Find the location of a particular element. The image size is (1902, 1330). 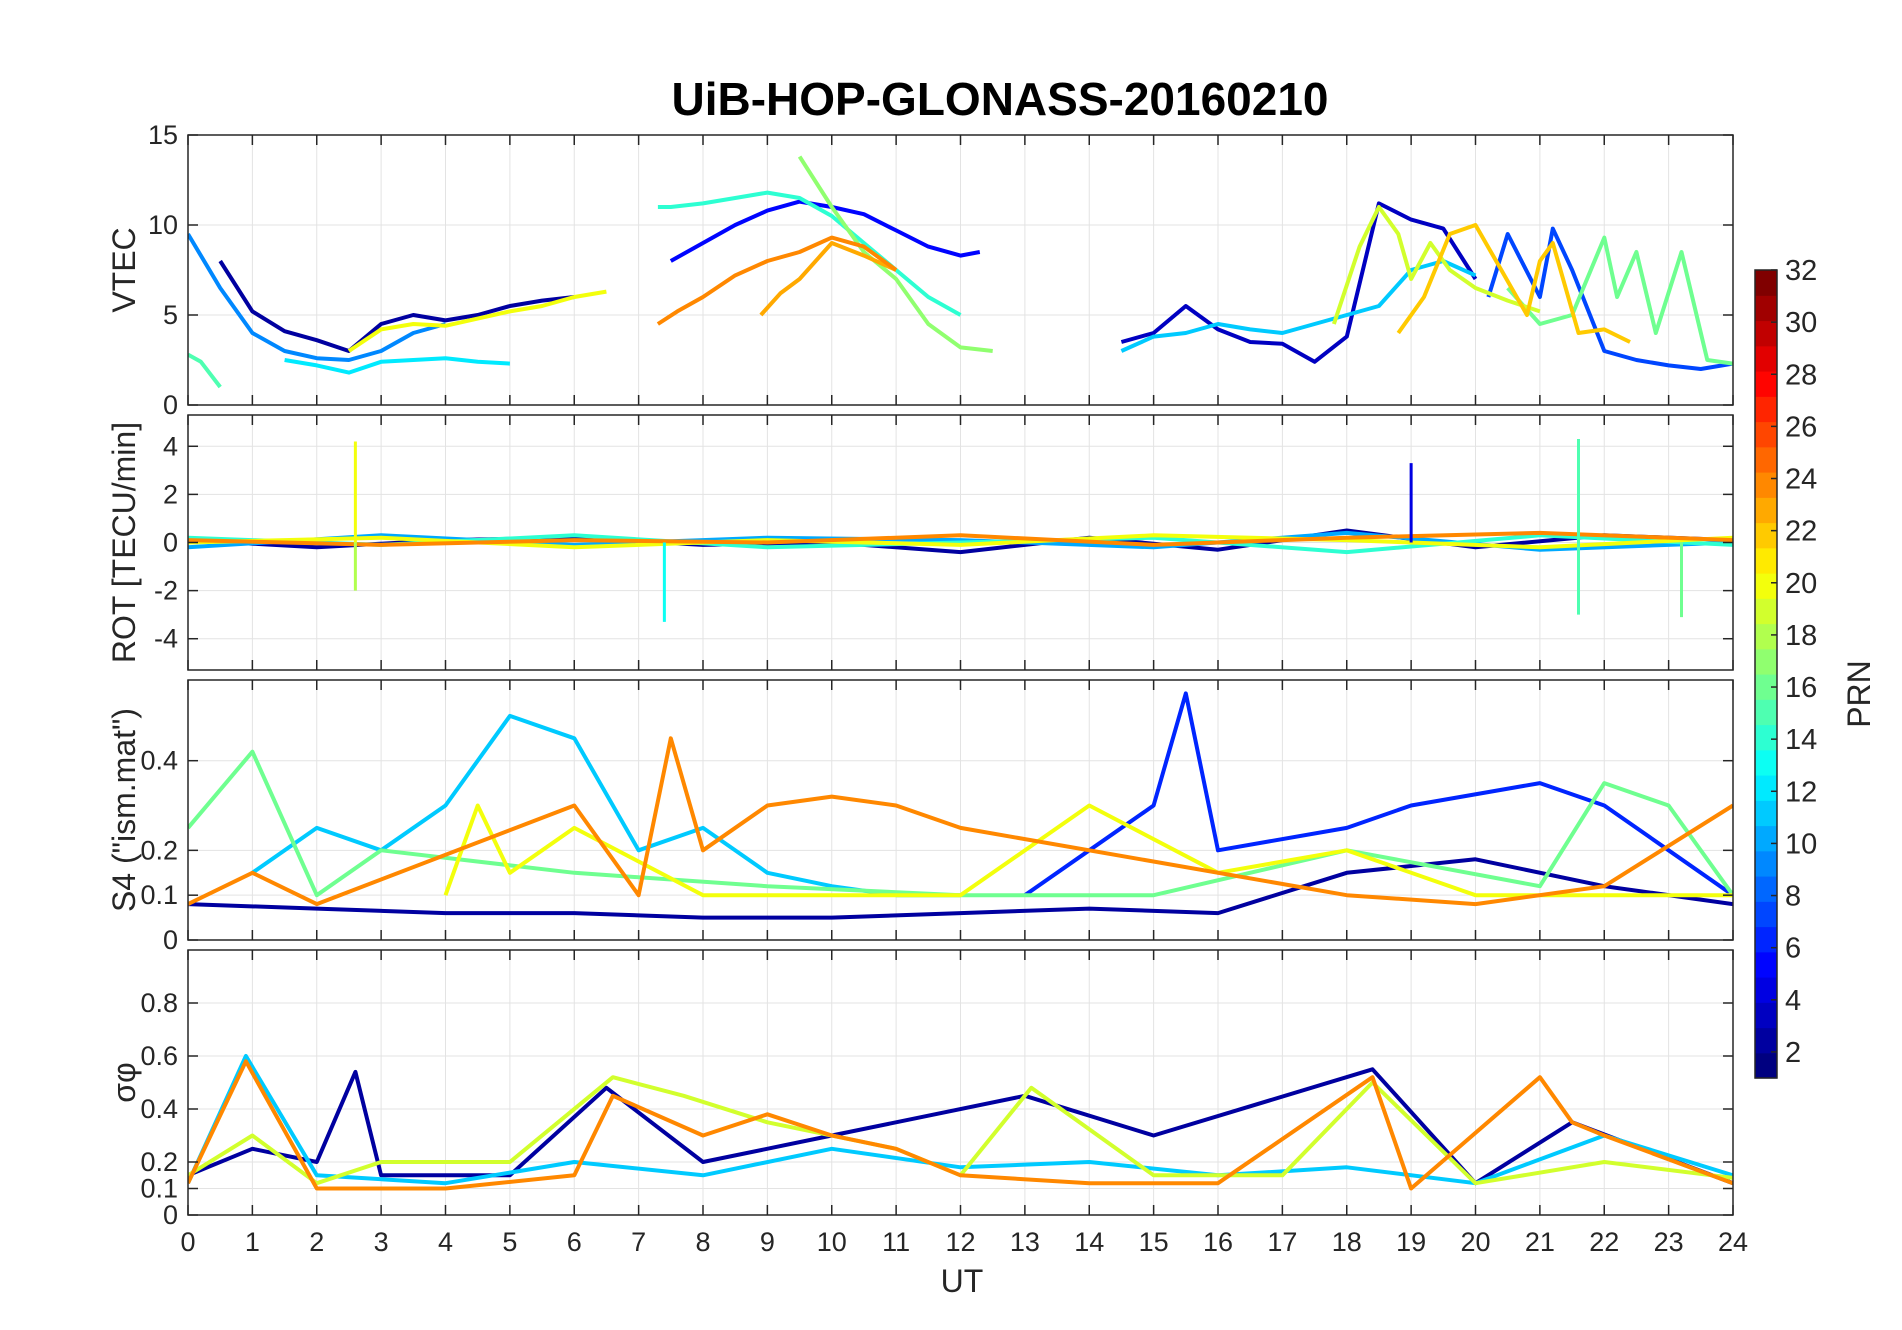

x-tick-label: 6 is located at coordinates (574, 1242).